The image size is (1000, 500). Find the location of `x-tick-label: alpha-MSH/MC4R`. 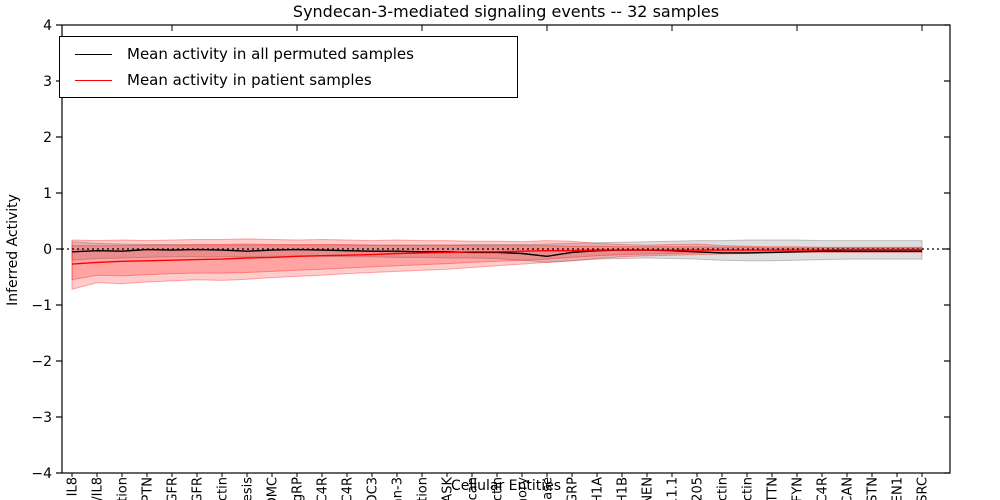

x-tick-label: alpha-MSH/MC4R is located at coordinates (348, 488).